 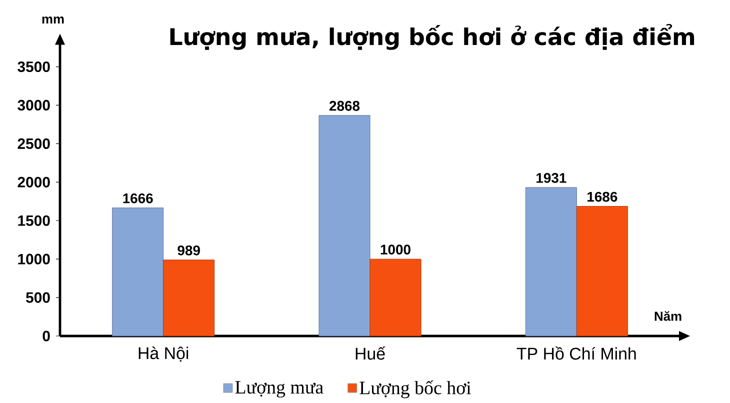 I want to click on y-tick-label: 2000, so click(x=34, y=182).